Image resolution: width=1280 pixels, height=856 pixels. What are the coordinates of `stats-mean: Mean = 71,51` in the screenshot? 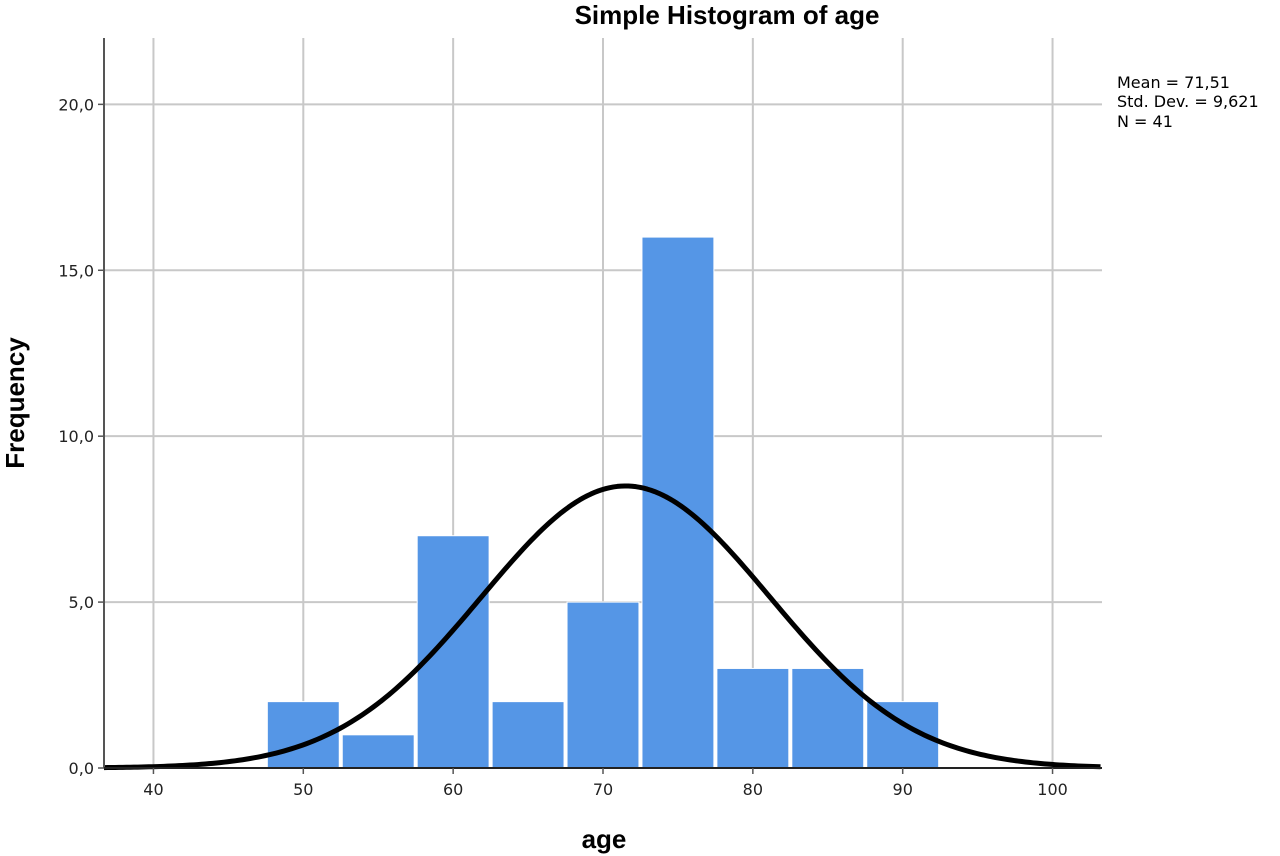 It's located at (1173, 82).